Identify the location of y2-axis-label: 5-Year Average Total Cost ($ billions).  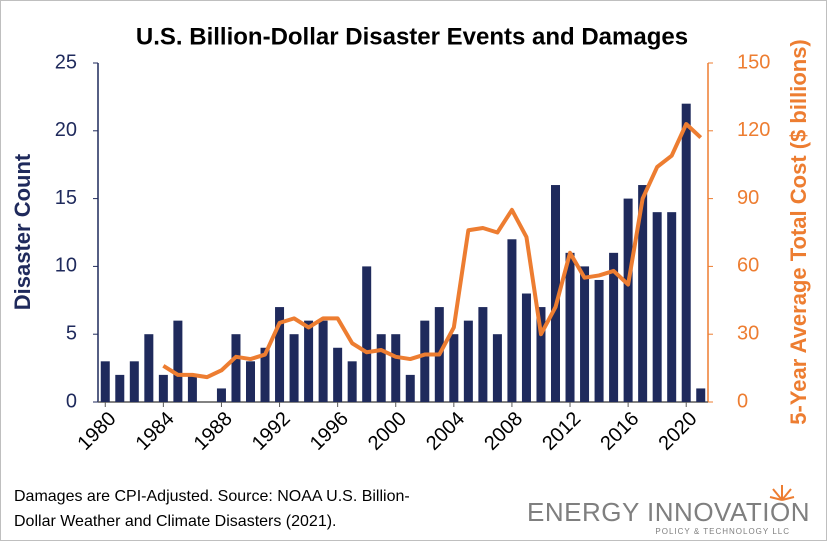
(798, 232).